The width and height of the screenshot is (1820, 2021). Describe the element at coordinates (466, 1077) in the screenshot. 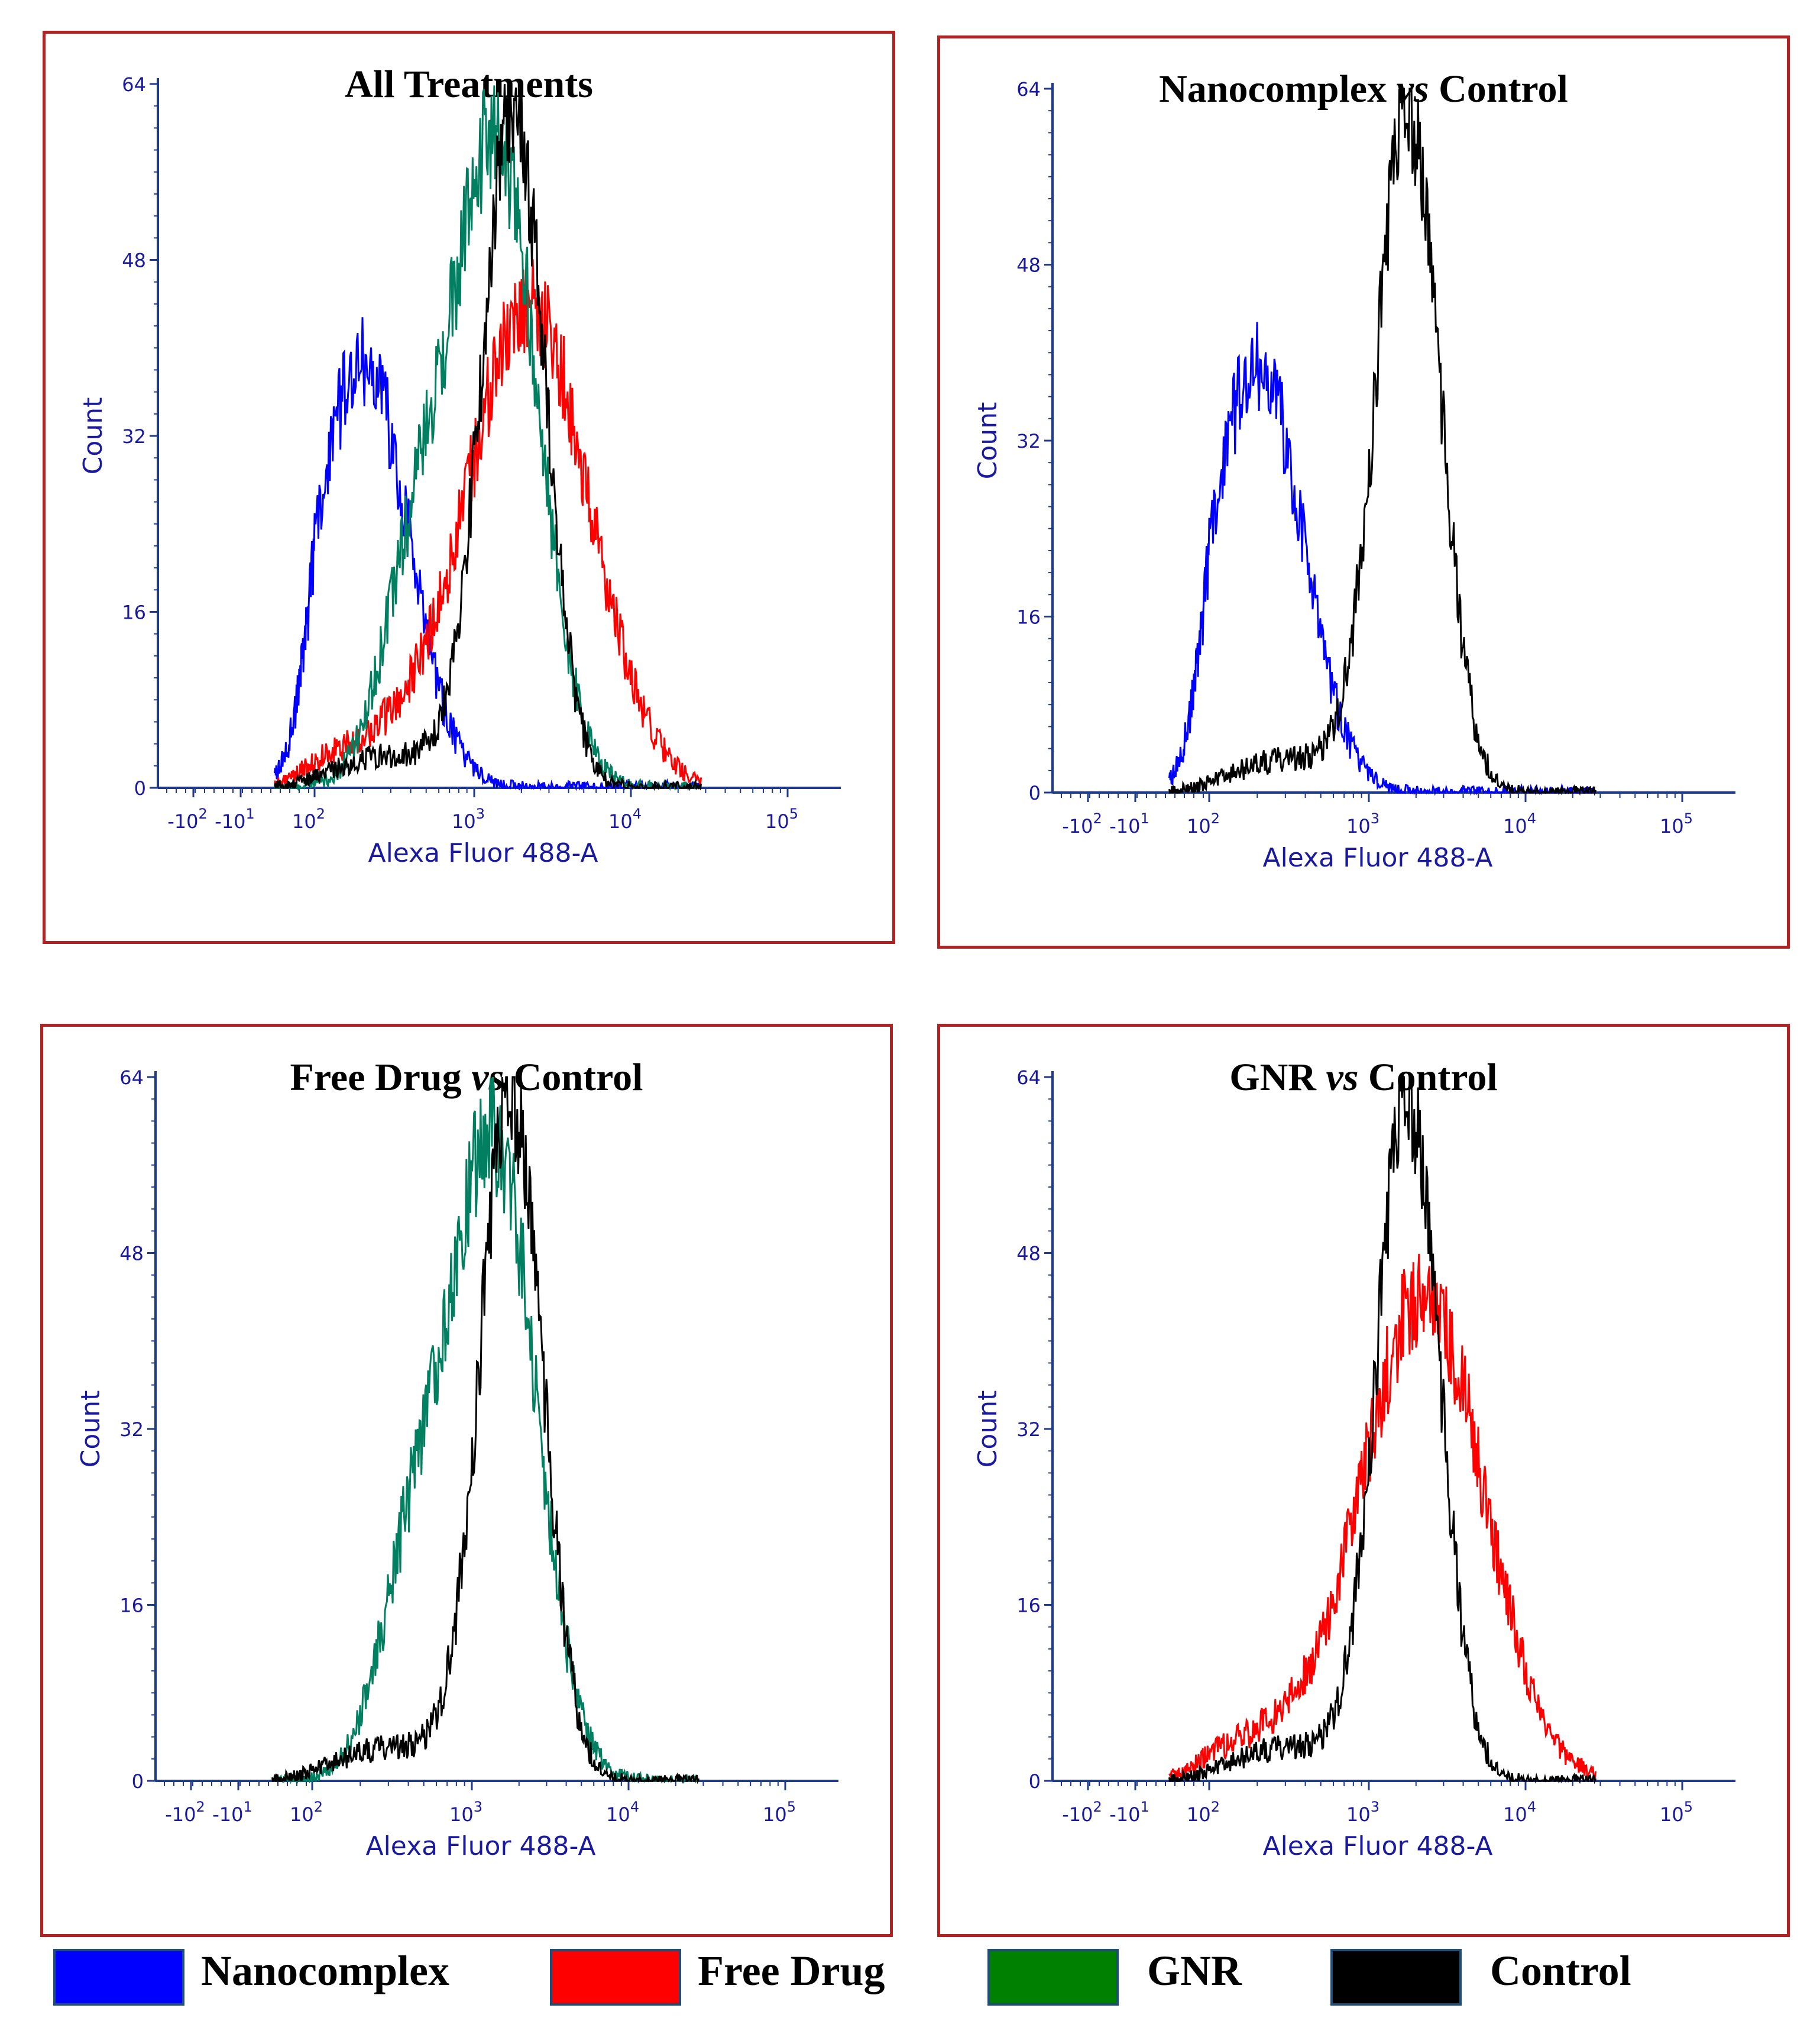

I see `panel-title: Free Drug vs Control` at that location.